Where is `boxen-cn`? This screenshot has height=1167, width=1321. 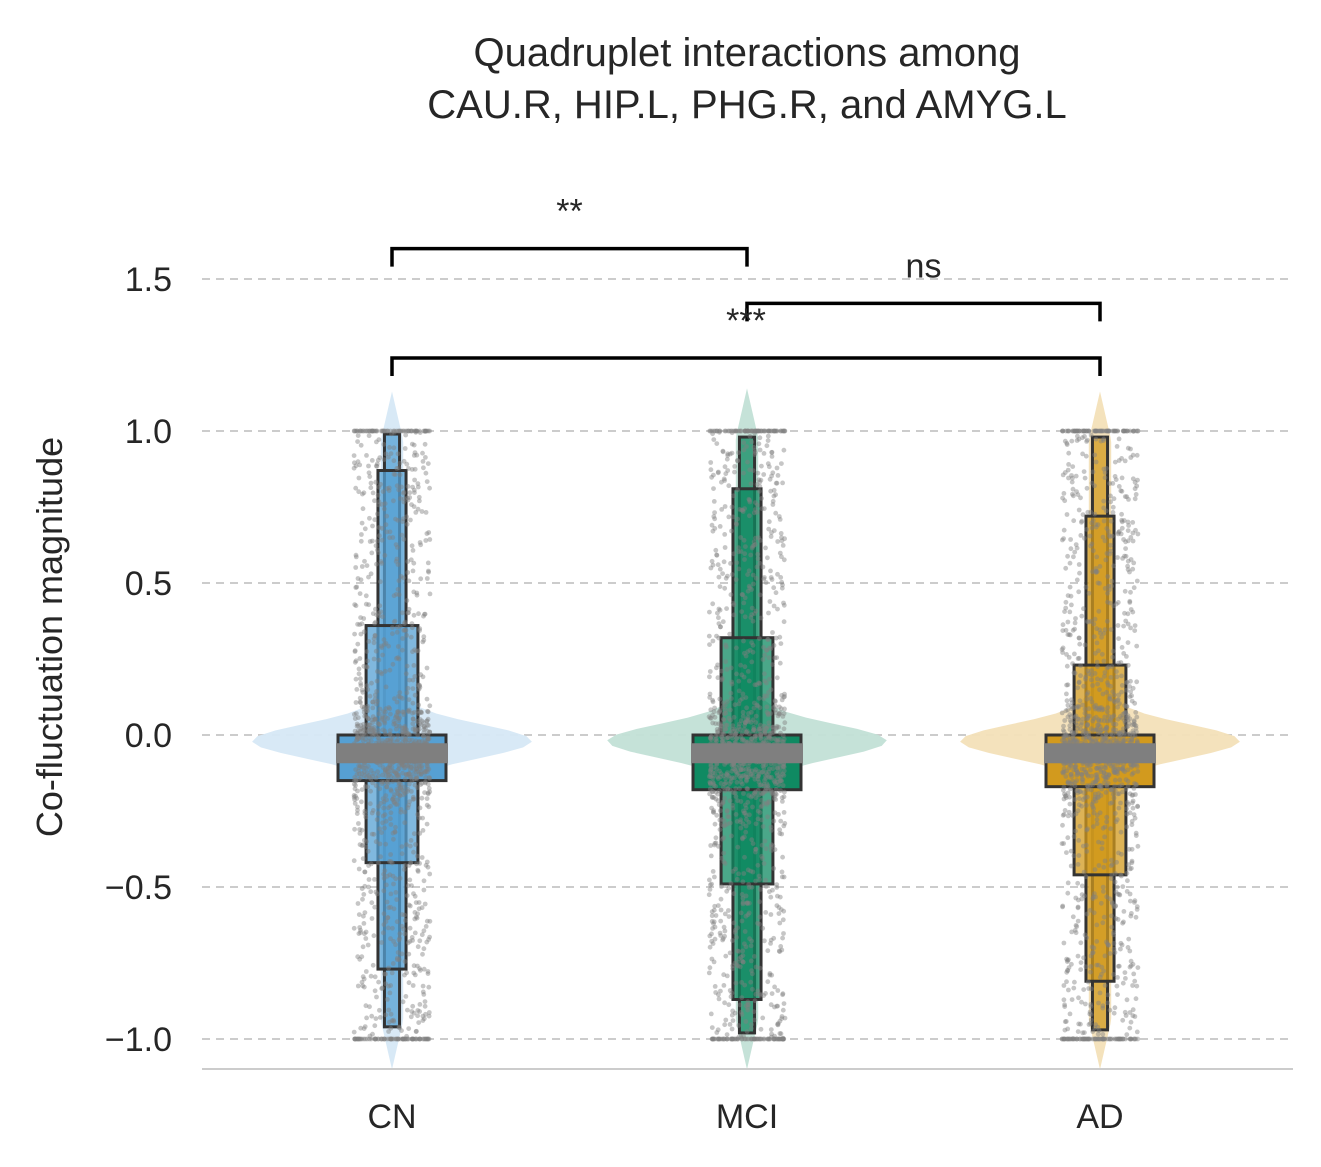
boxen-cn is located at coordinates (392, 730).